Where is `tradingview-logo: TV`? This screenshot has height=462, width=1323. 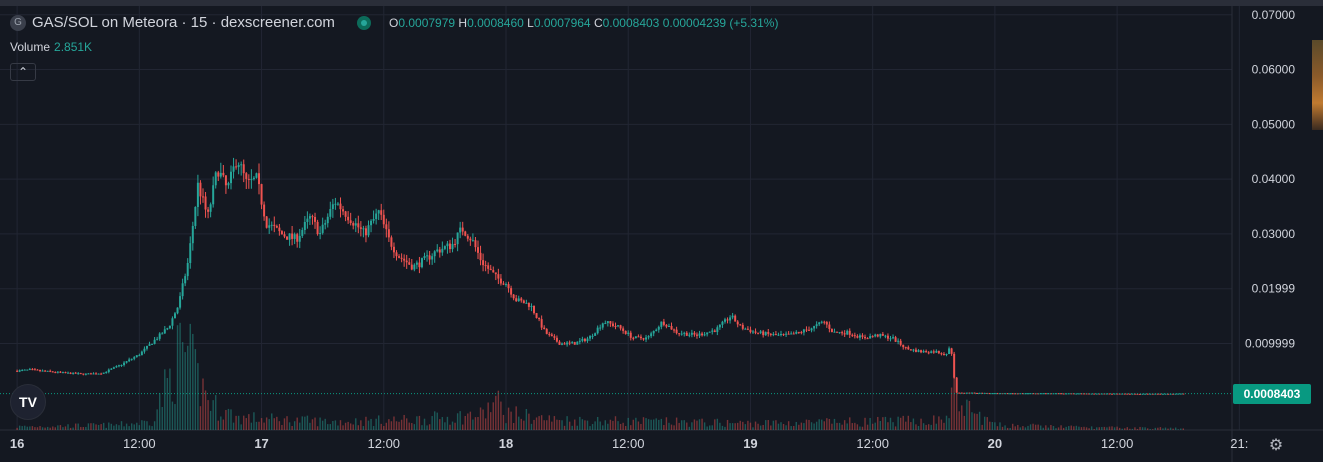
tradingview-logo: TV is located at coordinates (28, 402).